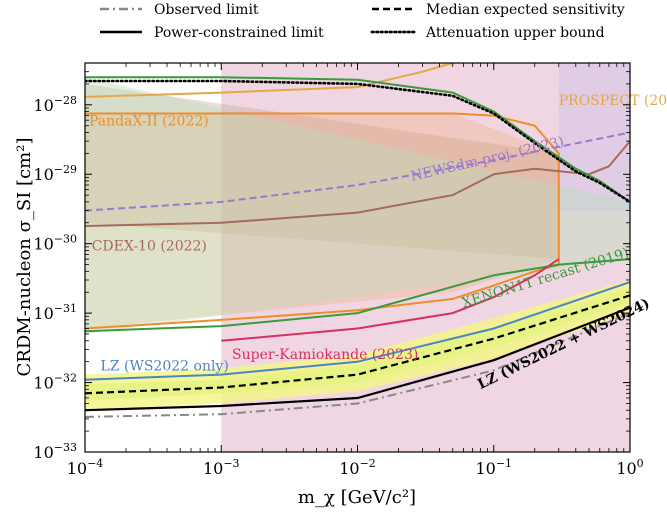  Describe the element at coordinates (357, 497) in the screenshot. I see `x-axis-title: m_χ [GeV/c²]` at that location.